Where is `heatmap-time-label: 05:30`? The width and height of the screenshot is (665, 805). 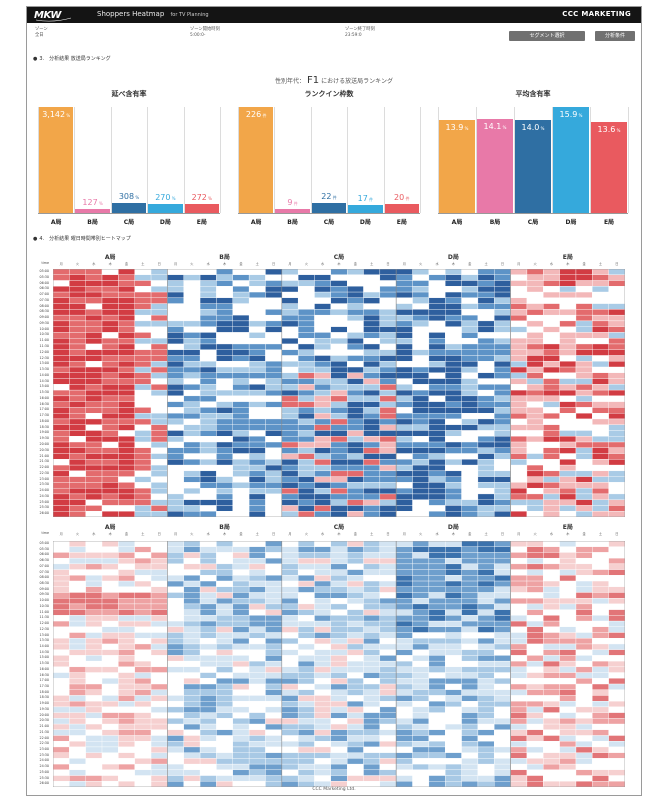 heatmap-time-label: 05:30 is located at coordinates (44, 548).